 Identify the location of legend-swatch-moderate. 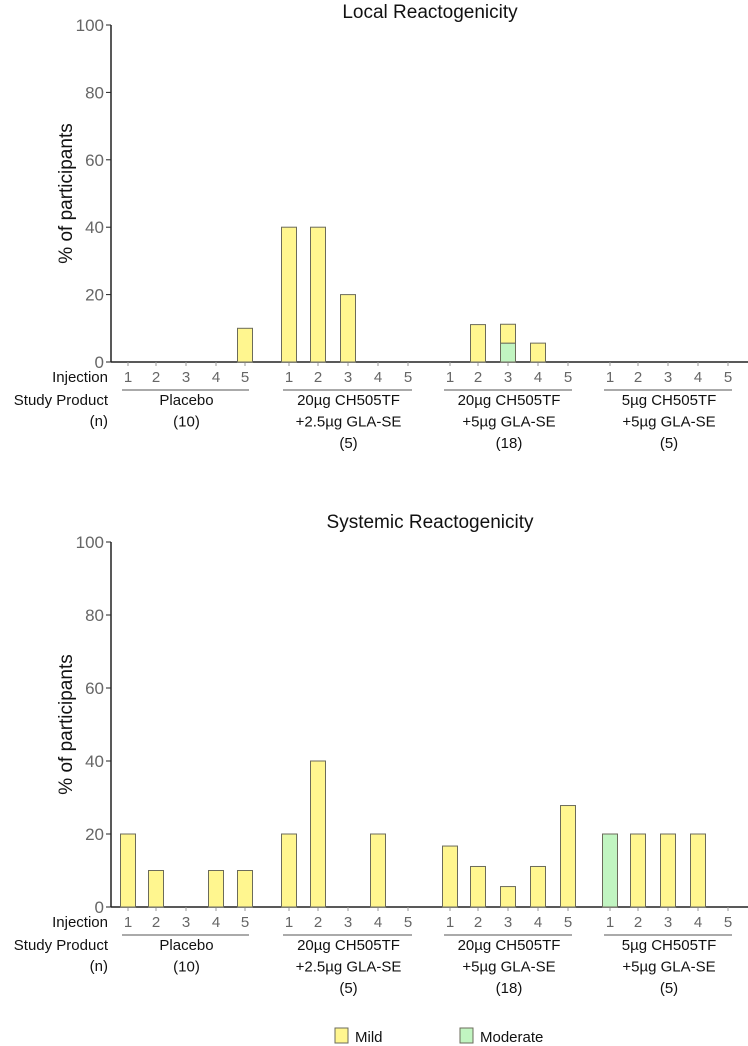
(466, 1035).